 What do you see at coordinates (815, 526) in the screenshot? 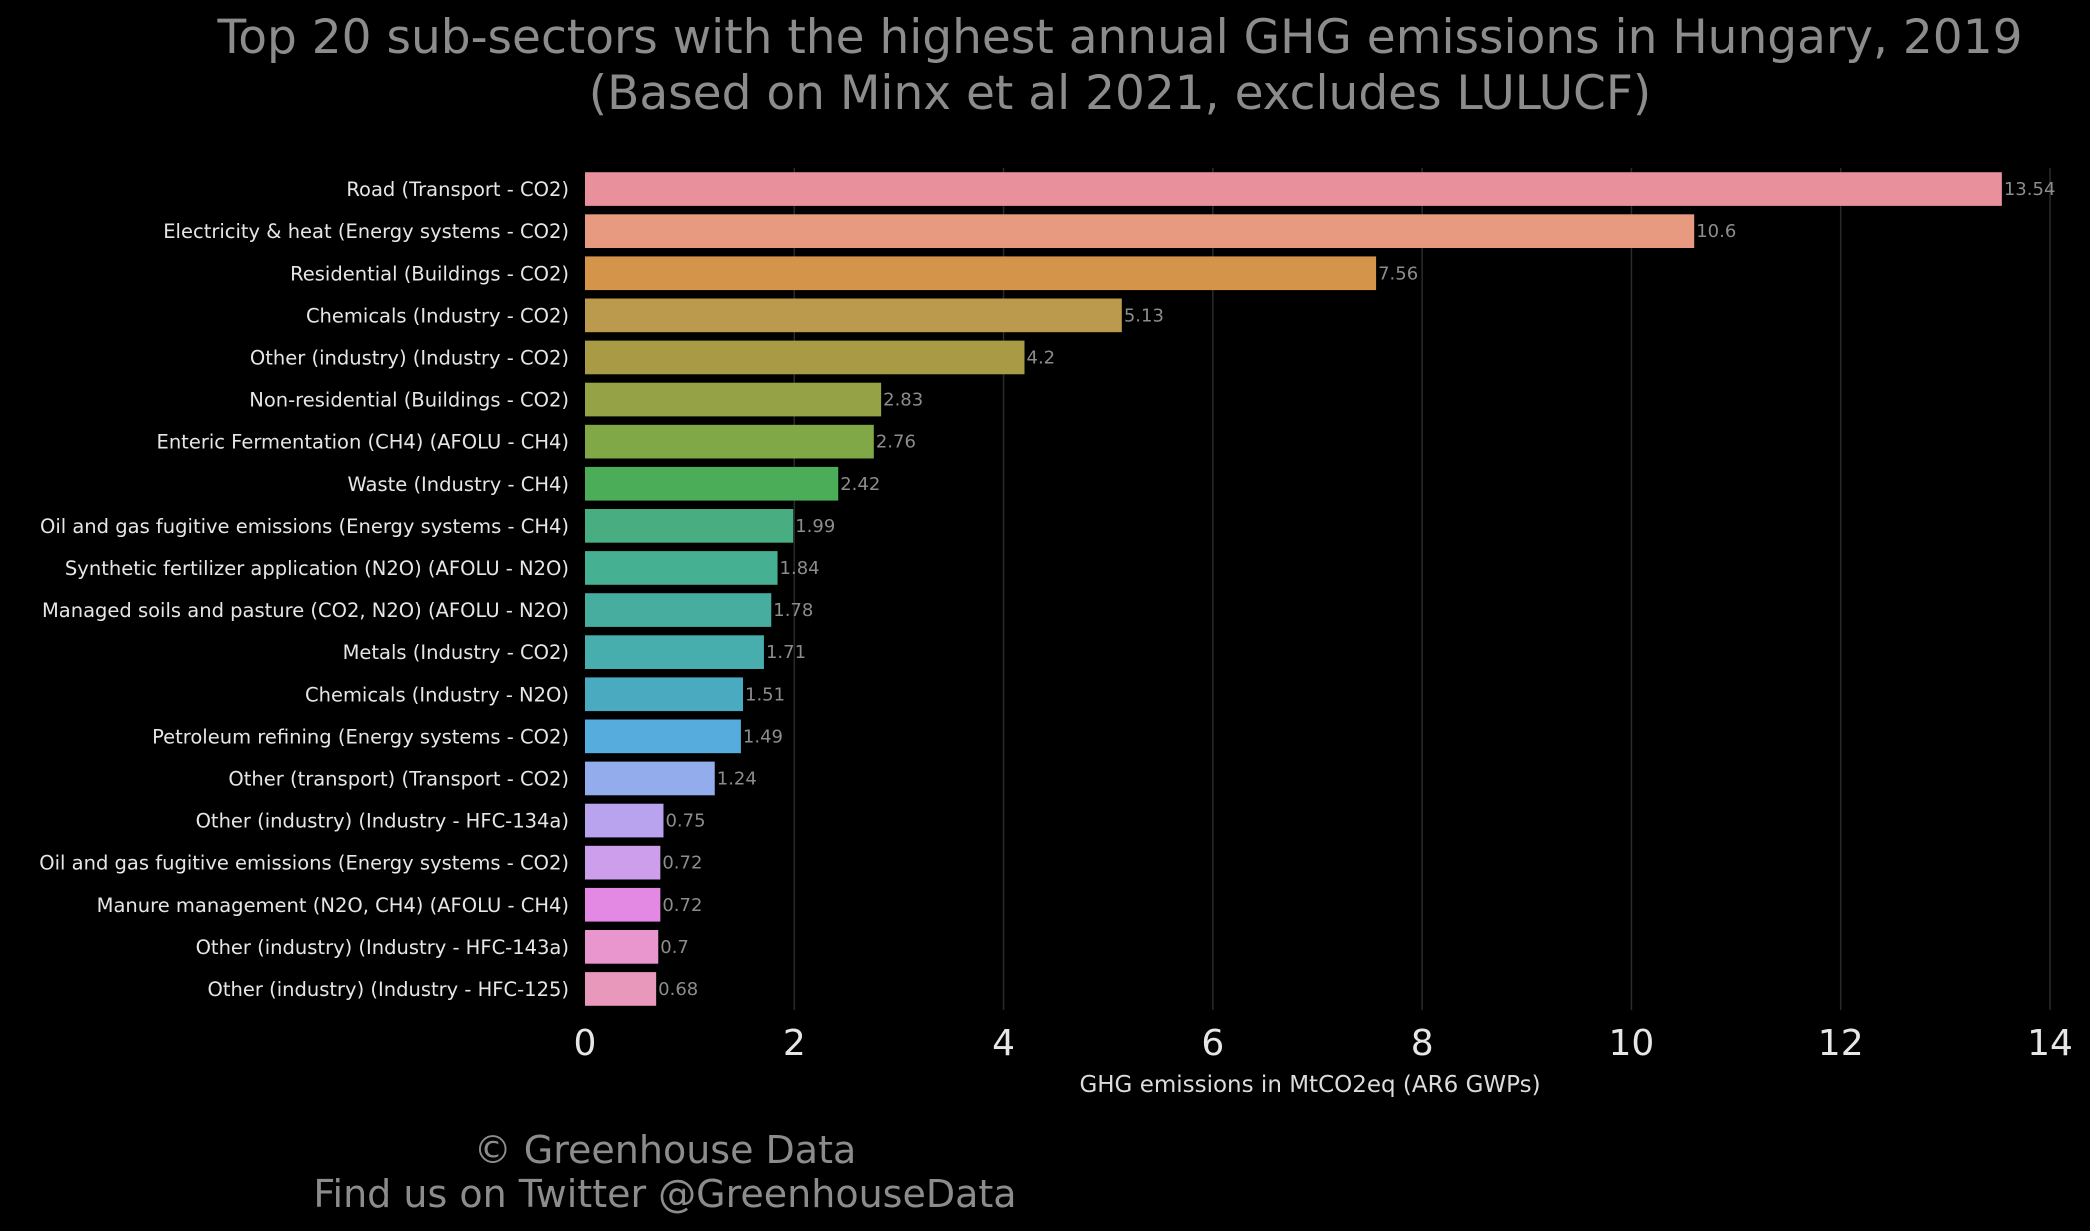
I see `value-label: 1.99` at bounding box center [815, 526].